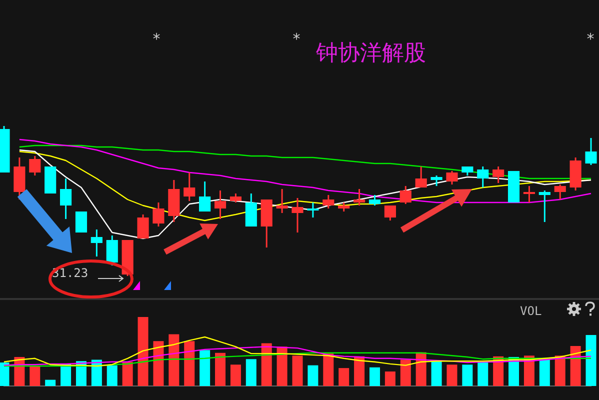 This screenshot has height=400, width=599. Describe the element at coordinates (531, 311) in the screenshot. I see `chart-title: VOL` at that location.